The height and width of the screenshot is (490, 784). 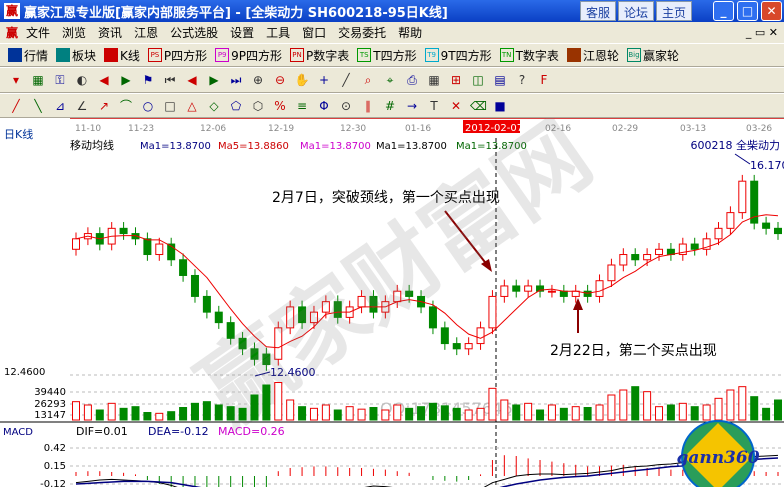 What do you see at coordinates (214, 105) in the screenshot?
I see `triangle-icon: ◇` at bounding box center [214, 105].